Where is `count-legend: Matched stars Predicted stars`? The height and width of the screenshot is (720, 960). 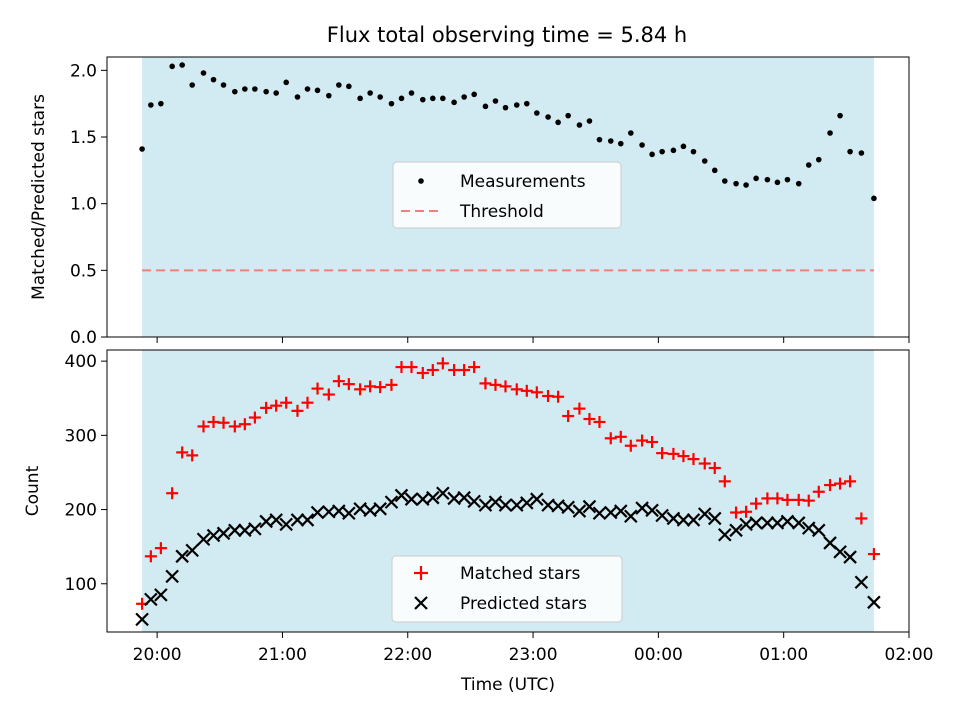 count-legend: Matched stars Predicted stars is located at coordinates (507, 589).